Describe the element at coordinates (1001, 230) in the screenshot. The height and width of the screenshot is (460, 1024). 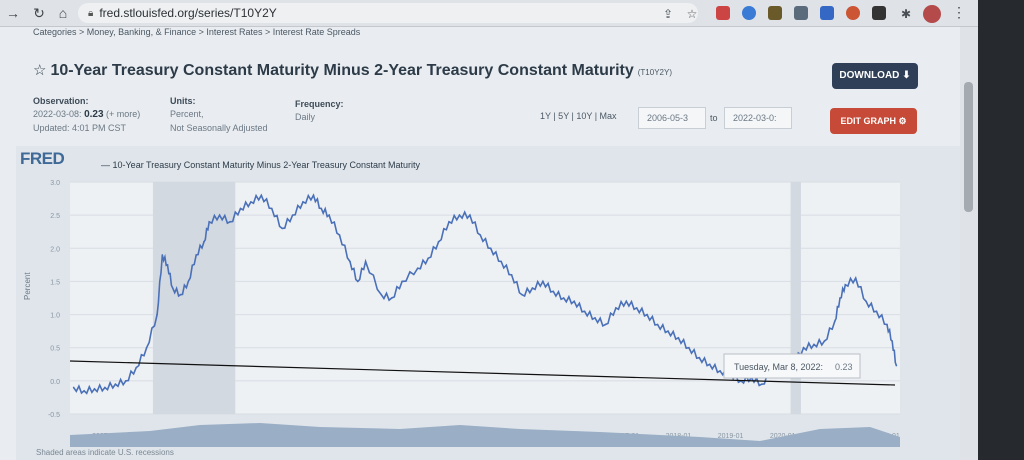
I see `screen-bezel` at that location.